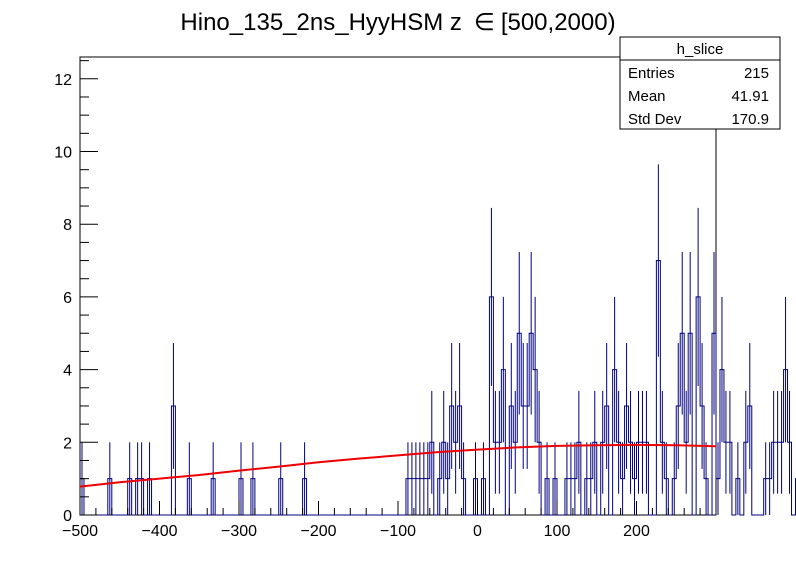 The width and height of the screenshot is (796, 572). What do you see at coordinates (67, 443) in the screenshot?
I see `y-tick-label: 2` at bounding box center [67, 443].